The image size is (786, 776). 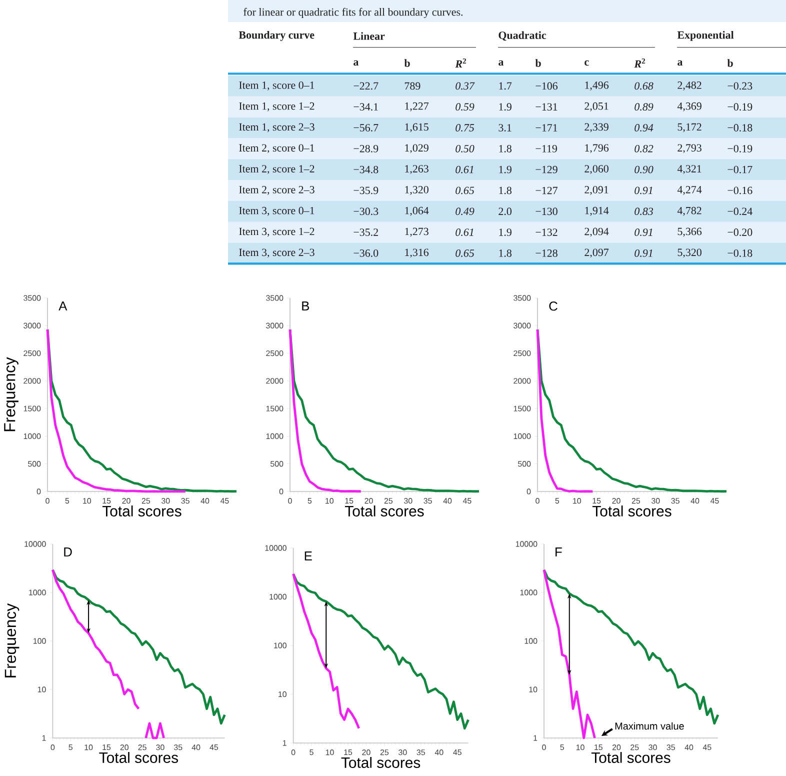 I want to click on chart-title: E, so click(x=308, y=556).